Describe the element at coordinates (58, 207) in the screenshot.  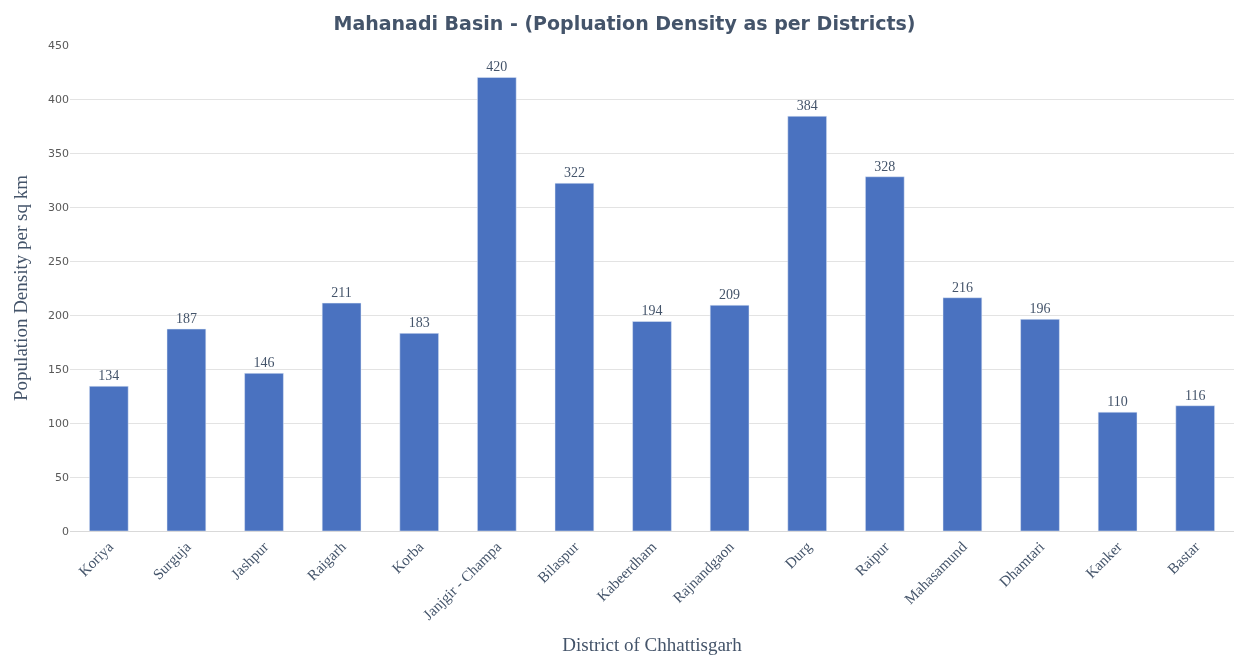
I see `y-tick-label: 300` at that location.